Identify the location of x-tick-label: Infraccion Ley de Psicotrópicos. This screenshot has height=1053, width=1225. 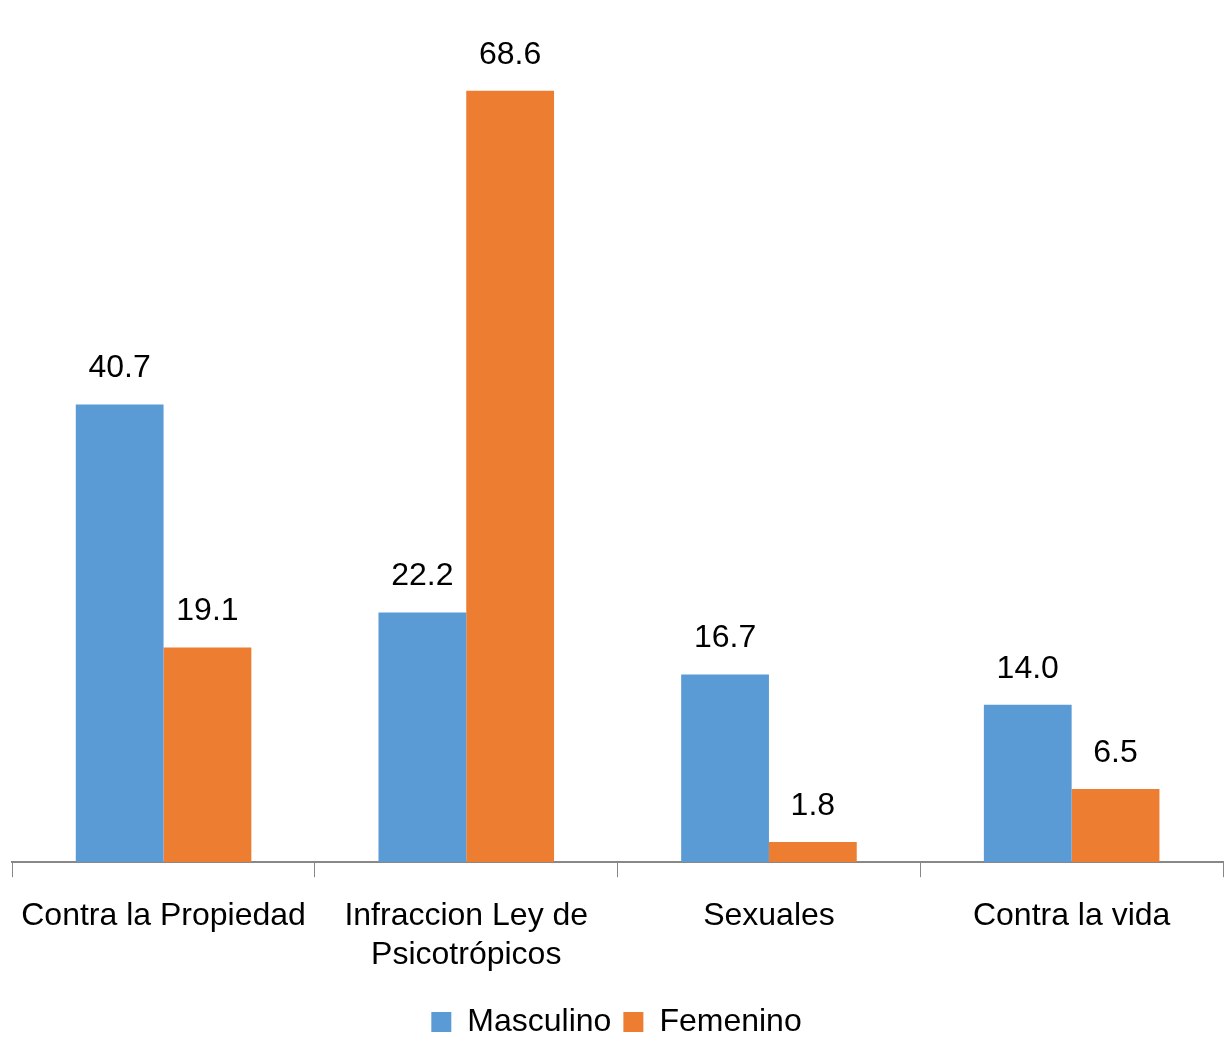
(466, 933).